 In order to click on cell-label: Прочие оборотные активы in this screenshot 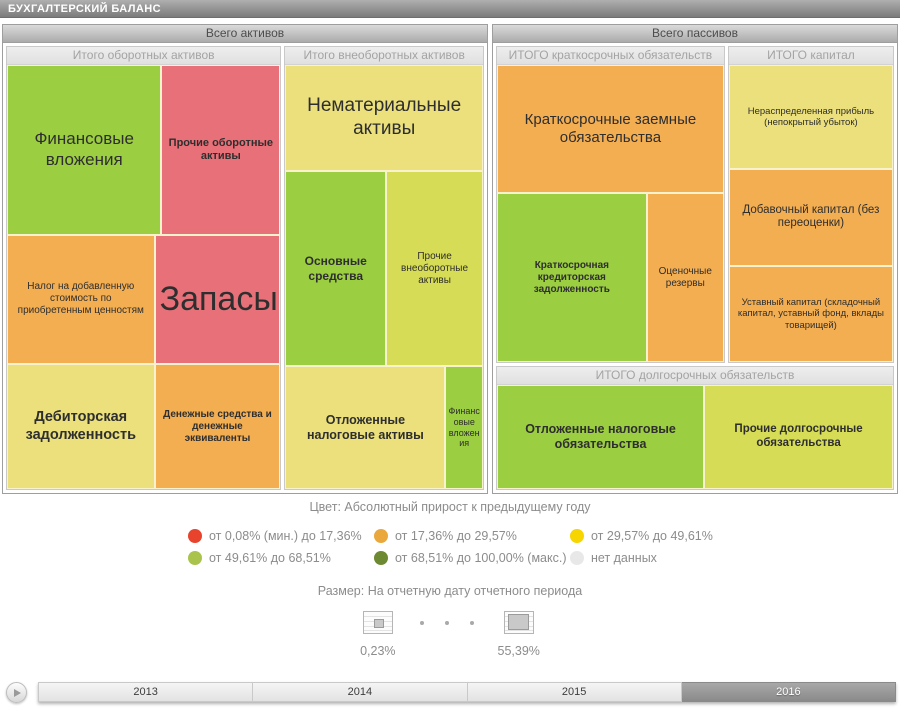, I will do `click(221, 149)`.